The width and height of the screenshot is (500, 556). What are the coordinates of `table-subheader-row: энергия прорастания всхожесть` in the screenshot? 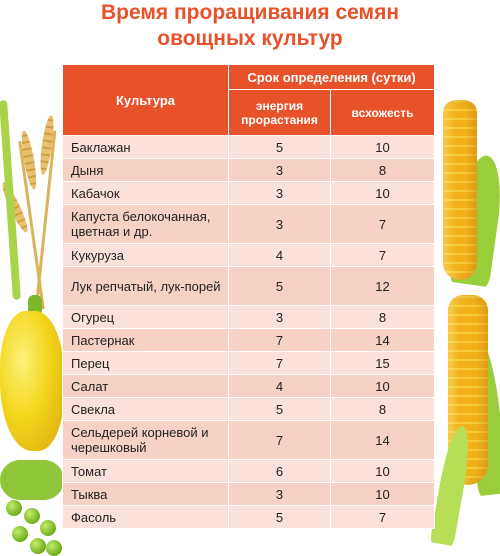 It's located at (249, 112).